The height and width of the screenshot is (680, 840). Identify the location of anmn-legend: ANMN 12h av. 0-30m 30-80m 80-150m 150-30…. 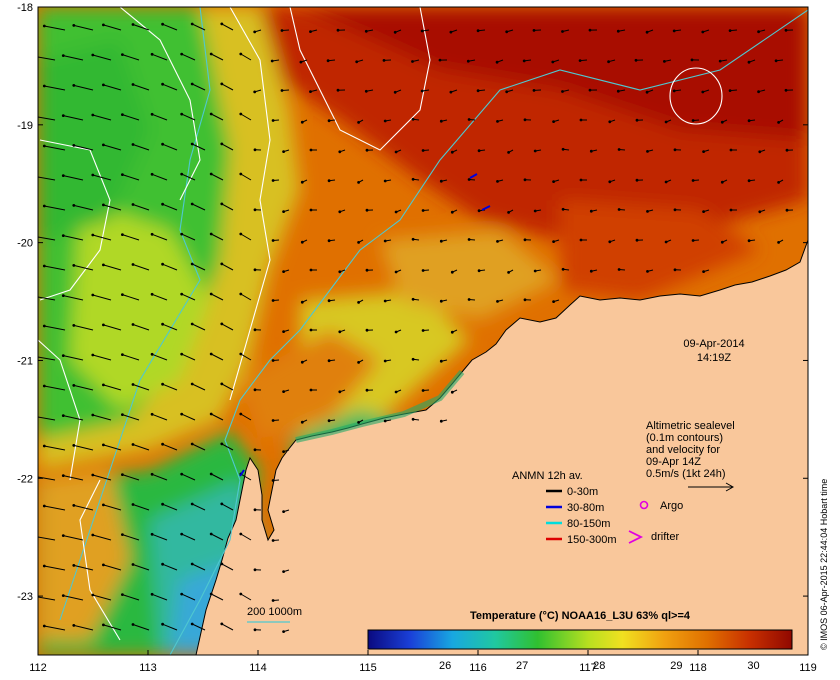
(564, 508).